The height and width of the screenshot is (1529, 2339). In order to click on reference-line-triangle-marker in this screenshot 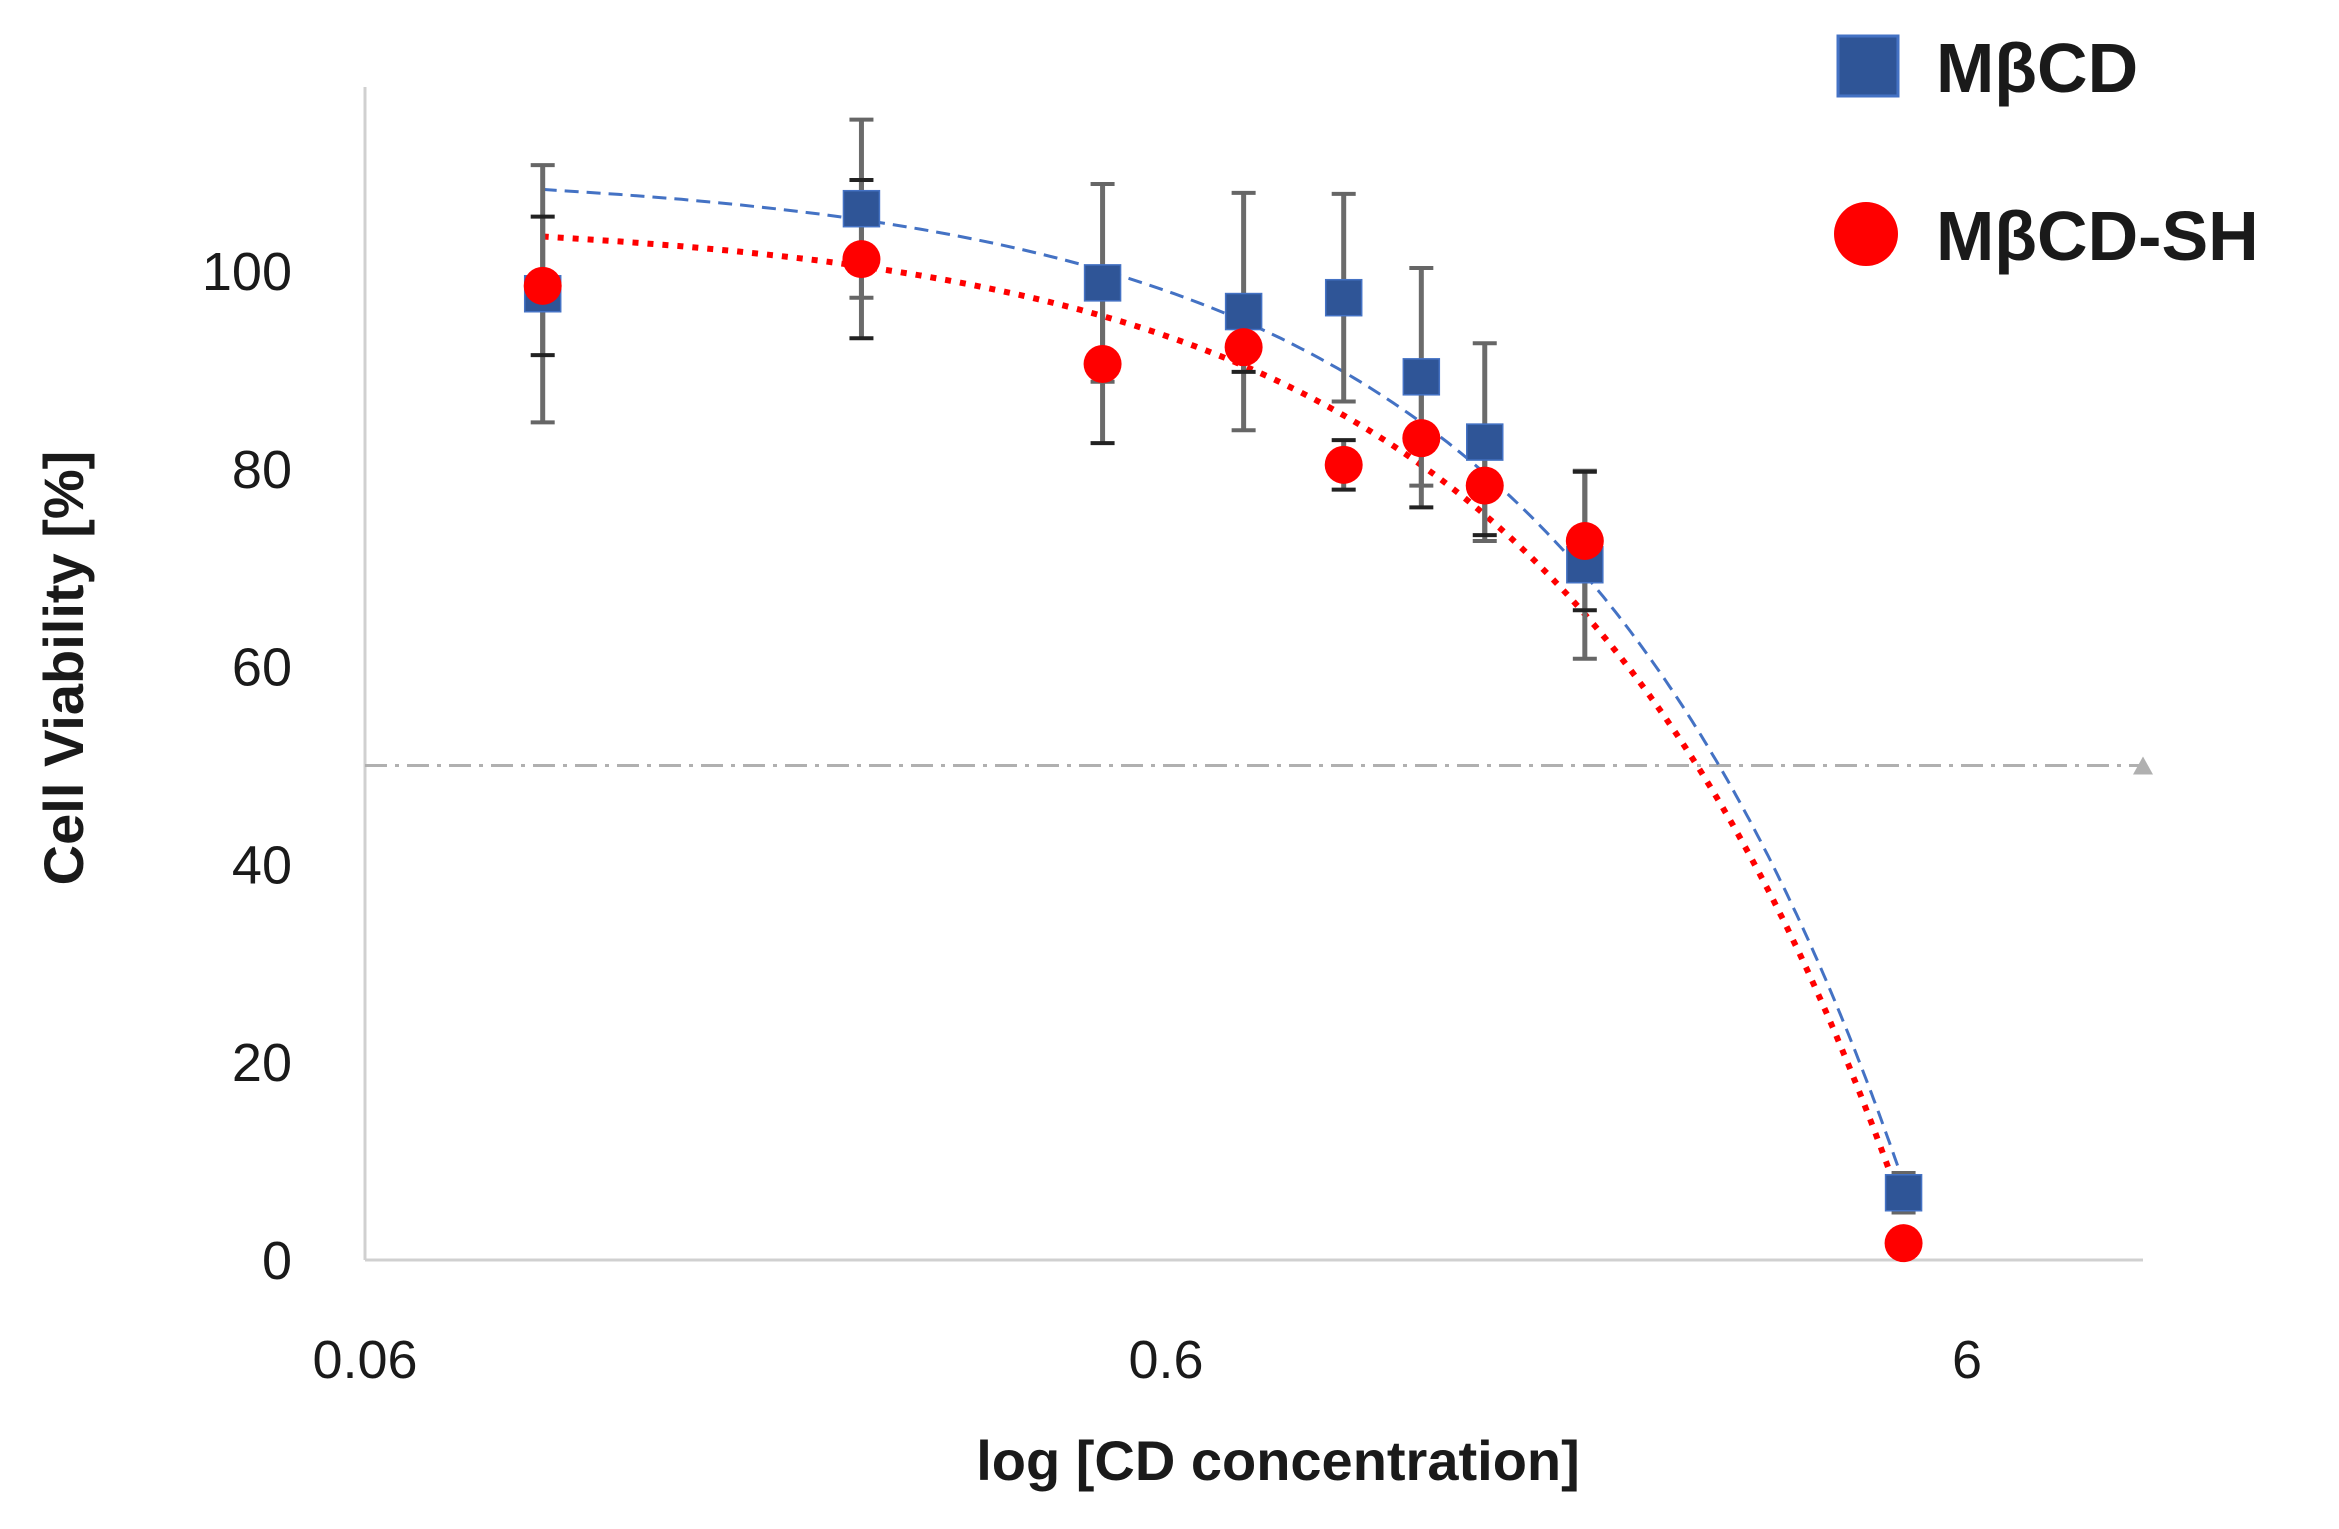, I will do `click(2143, 765)`.